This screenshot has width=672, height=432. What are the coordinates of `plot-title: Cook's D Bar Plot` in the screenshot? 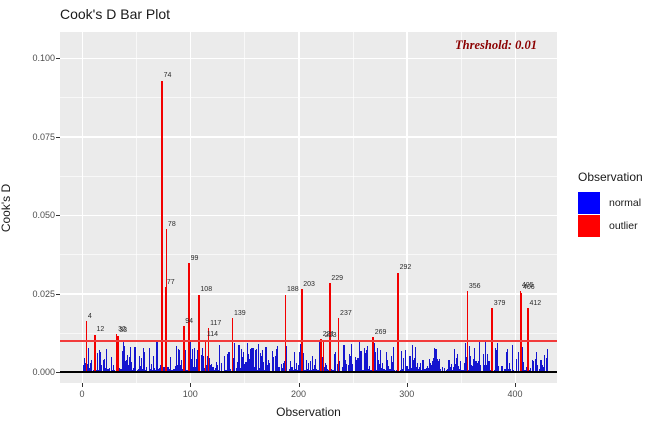 It's located at (115, 14).